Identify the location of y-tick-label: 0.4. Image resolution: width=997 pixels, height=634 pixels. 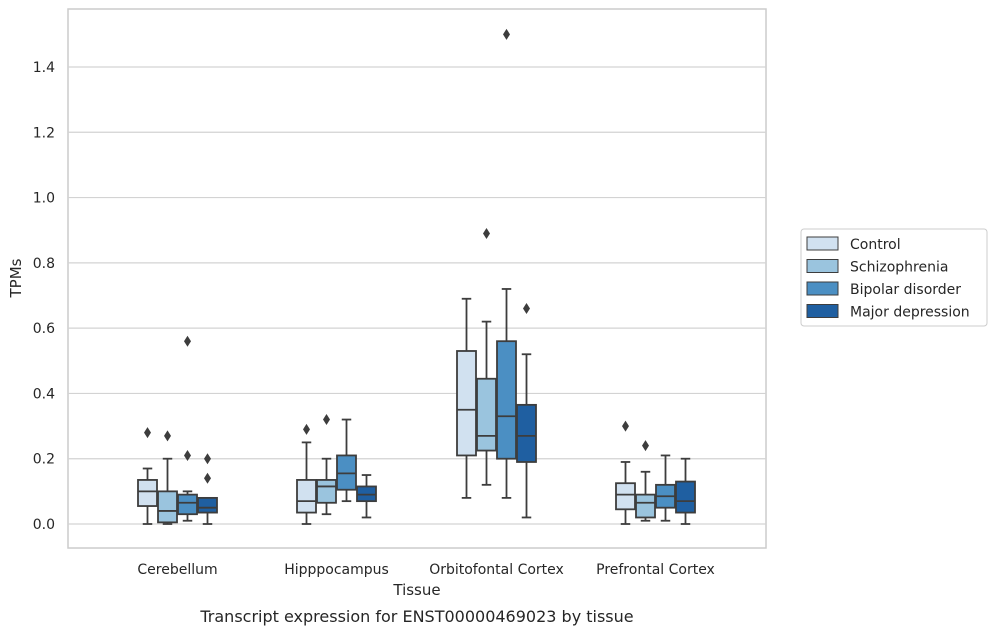
(44, 394).